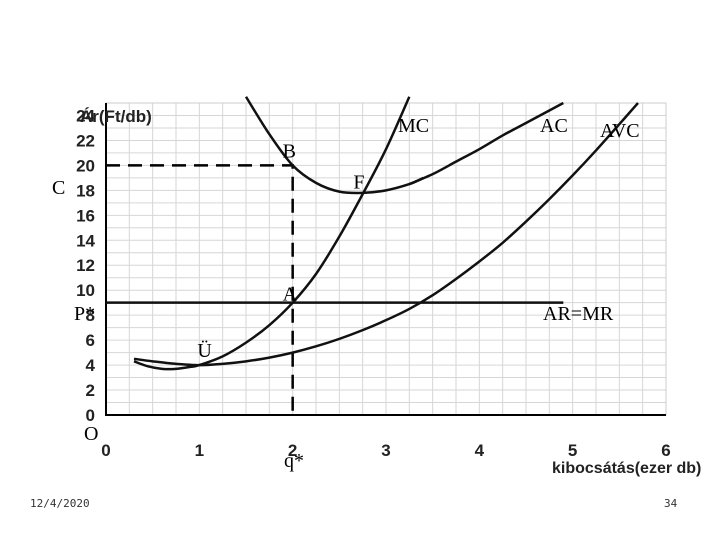  Describe the element at coordinates (358, 182) in the screenshot. I see `point-label: F` at that location.